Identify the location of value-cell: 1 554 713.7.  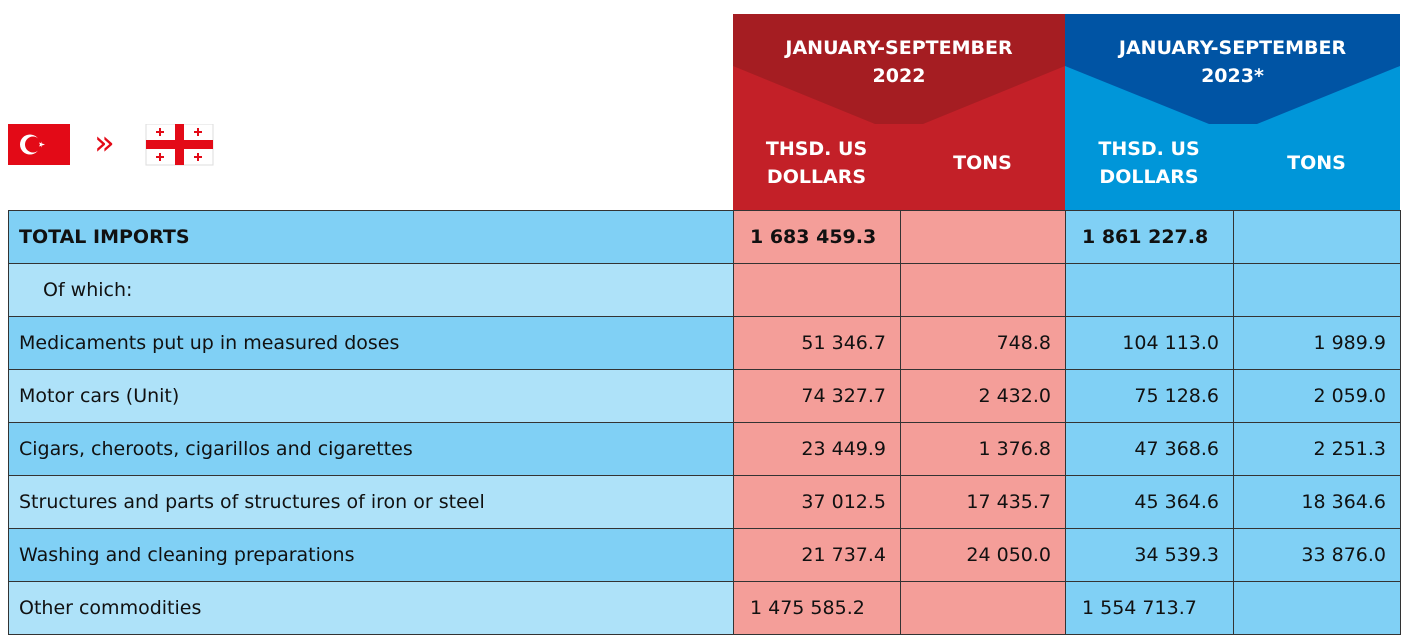
(1149, 608).